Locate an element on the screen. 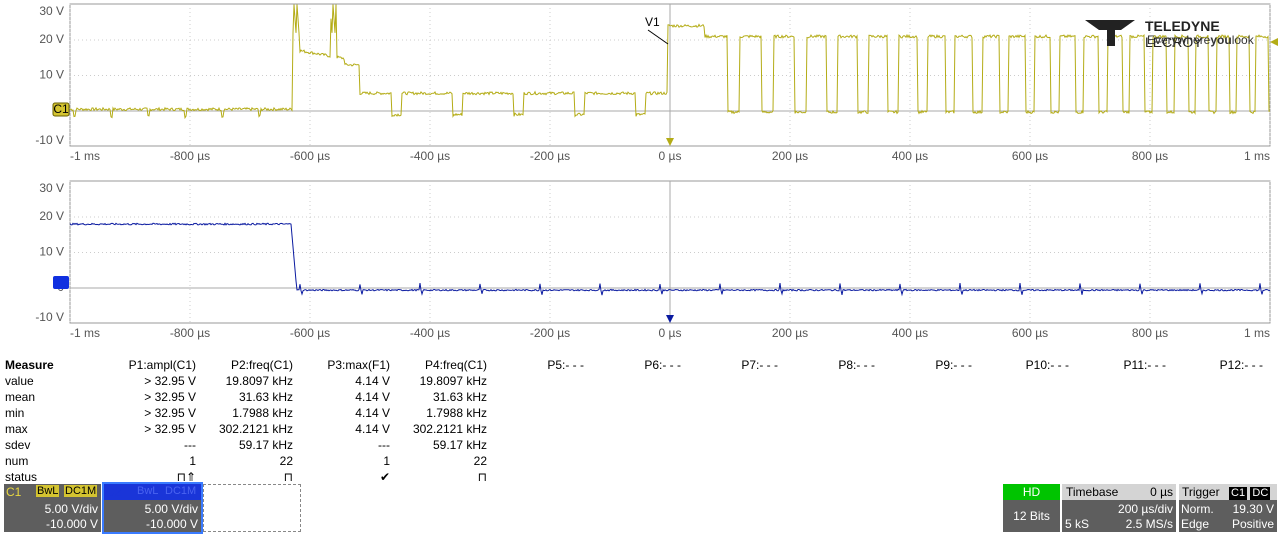 The height and width of the screenshot is (534, 1280). cursor-label: V1 is located at coordinates (652, 22).